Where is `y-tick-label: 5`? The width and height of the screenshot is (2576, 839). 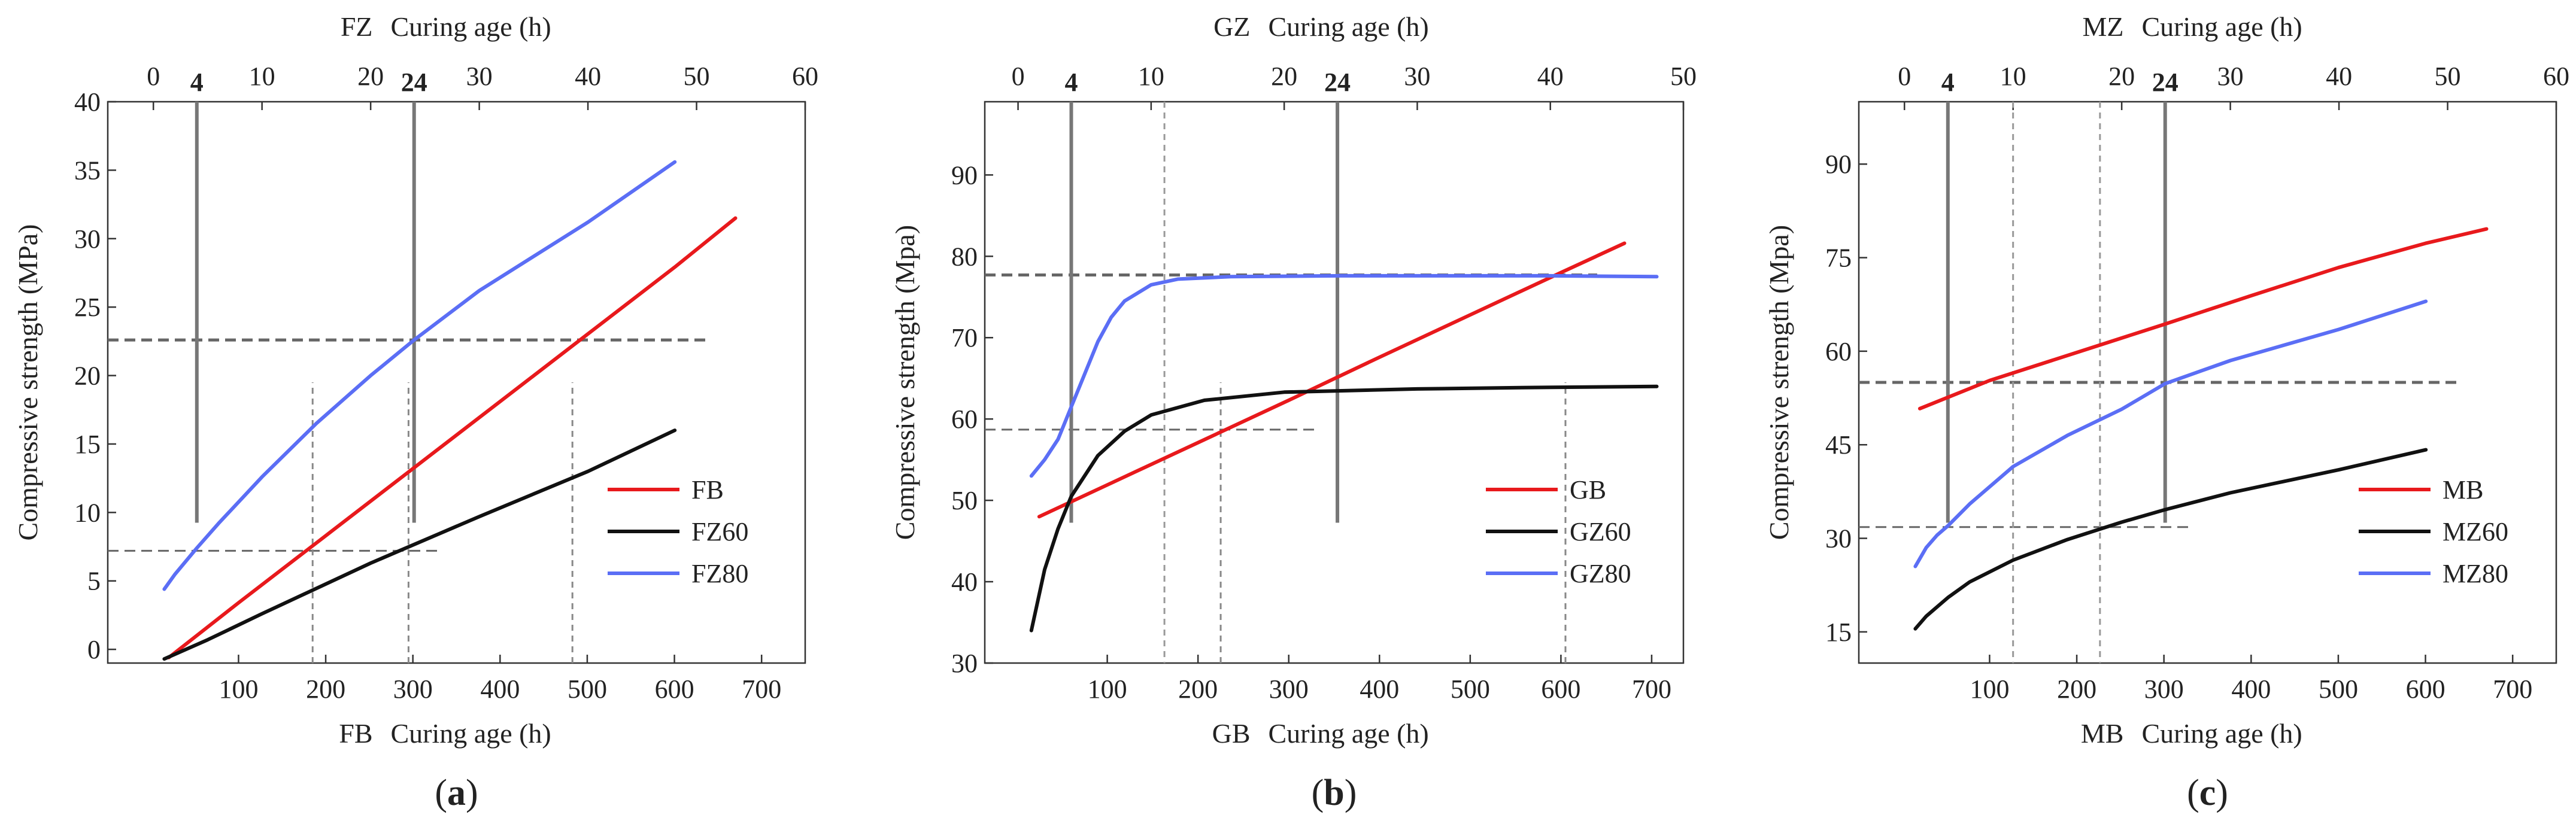 y-tick-label: 5 is located at coordinates (94, 581).